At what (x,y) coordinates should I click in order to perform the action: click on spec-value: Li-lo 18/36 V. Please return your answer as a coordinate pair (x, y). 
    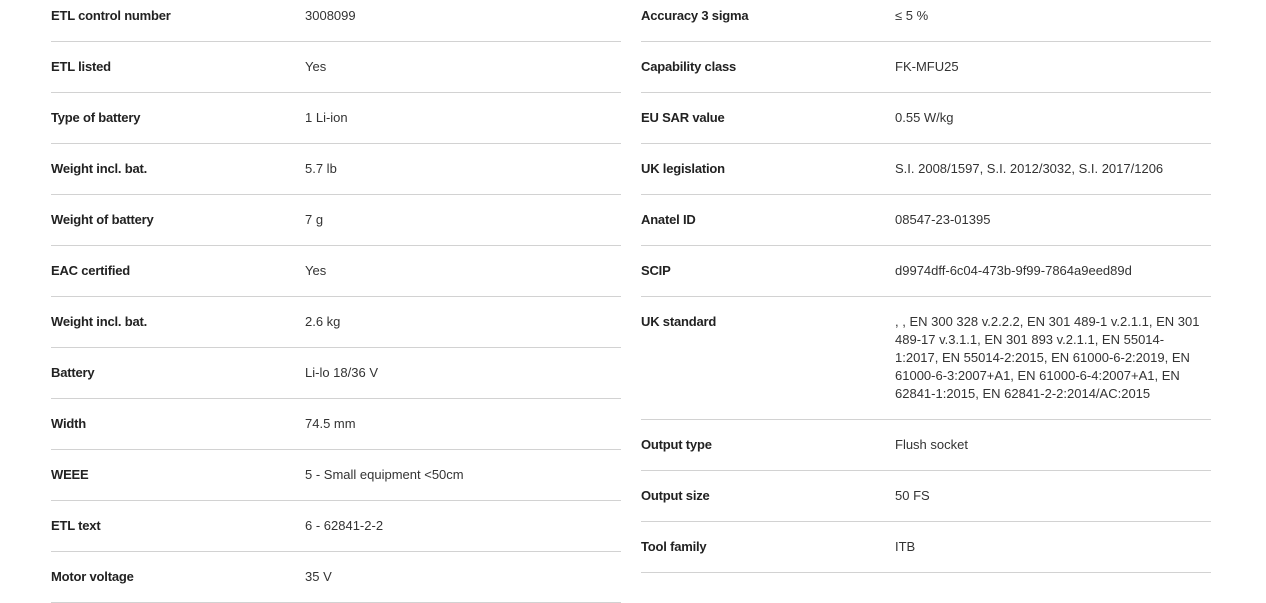
    Looking at the image, I should click on (341, 372).